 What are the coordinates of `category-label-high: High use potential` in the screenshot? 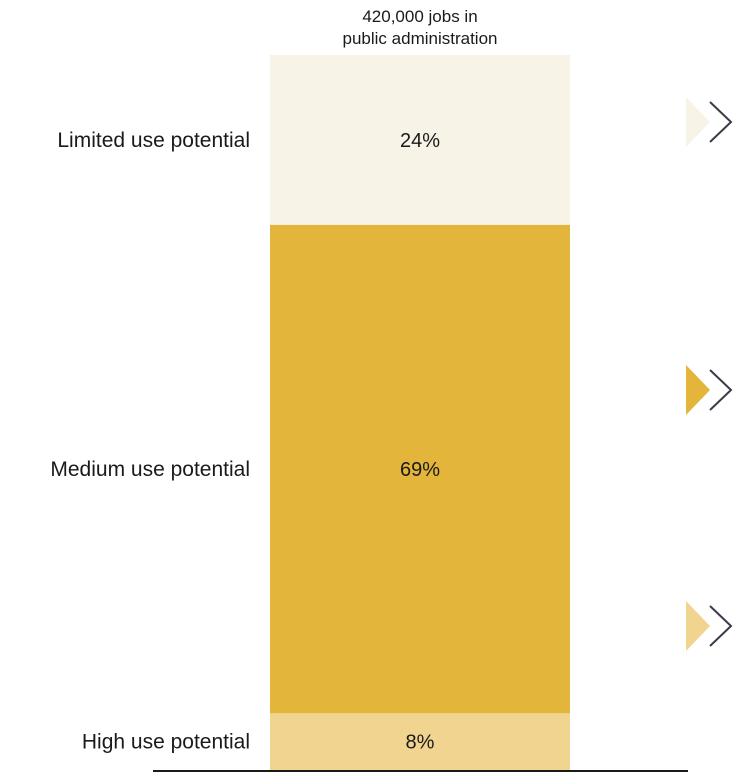 It's located at (166, 742).